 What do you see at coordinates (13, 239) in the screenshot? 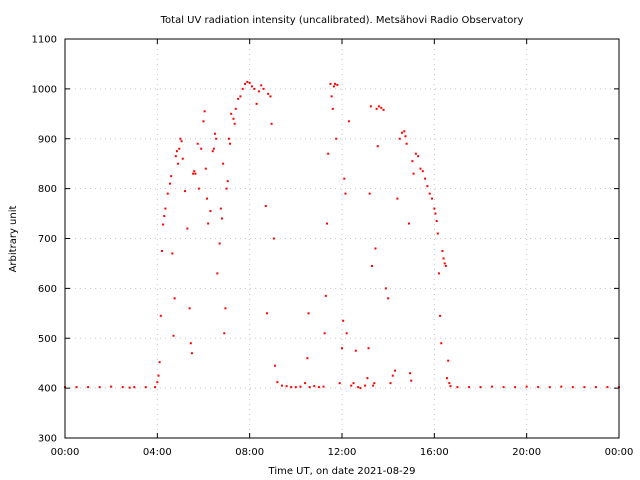
I see `y-axis-label: Arbitrary unit` at bounding box center [13, 239].